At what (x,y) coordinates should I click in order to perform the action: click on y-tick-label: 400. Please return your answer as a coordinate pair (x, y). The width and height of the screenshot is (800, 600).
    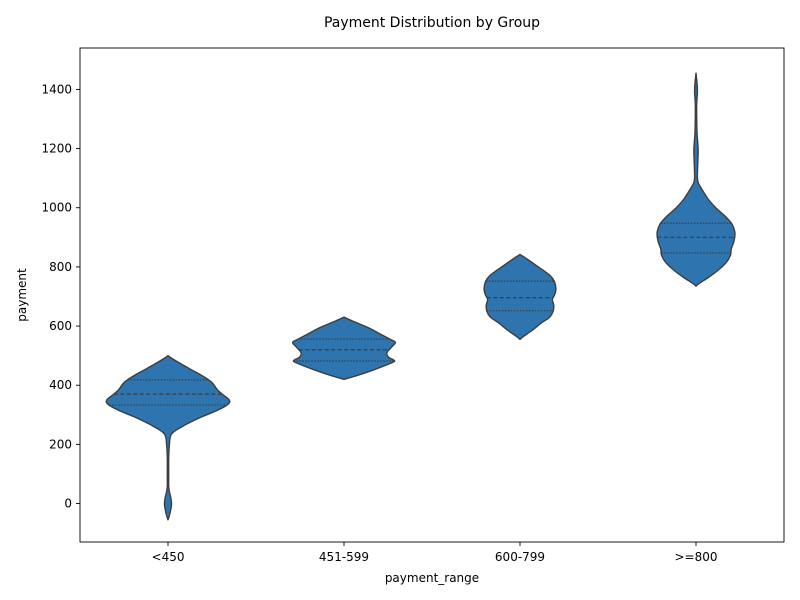
    Looking at the image, I should click on (60, 385).